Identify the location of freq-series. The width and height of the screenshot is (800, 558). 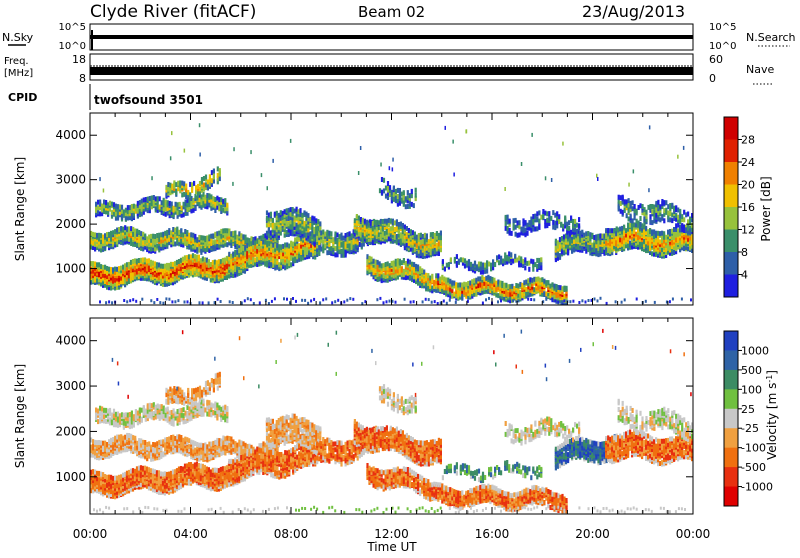
(391, 71).